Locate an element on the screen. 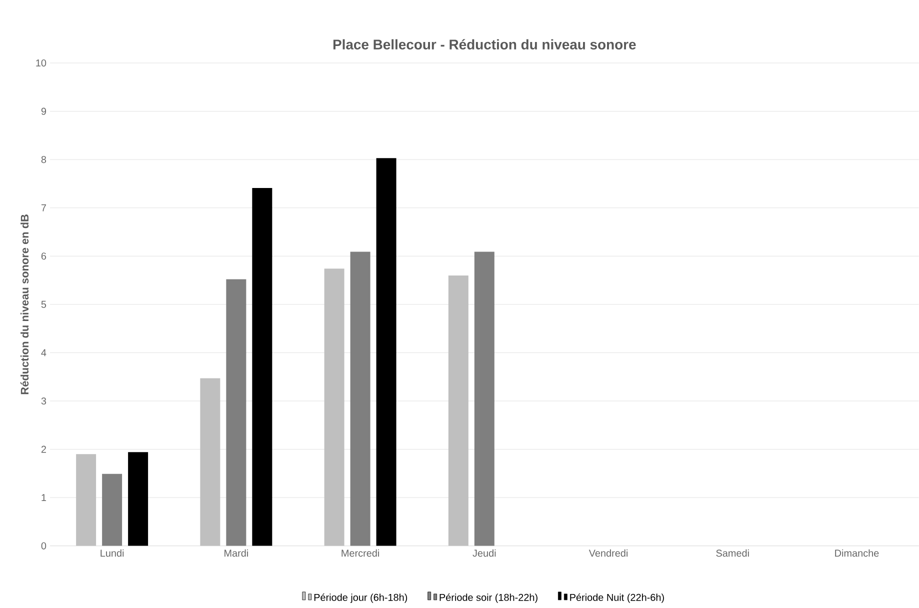  x-tick-label: Mardi is located at coordinates (236, 553).